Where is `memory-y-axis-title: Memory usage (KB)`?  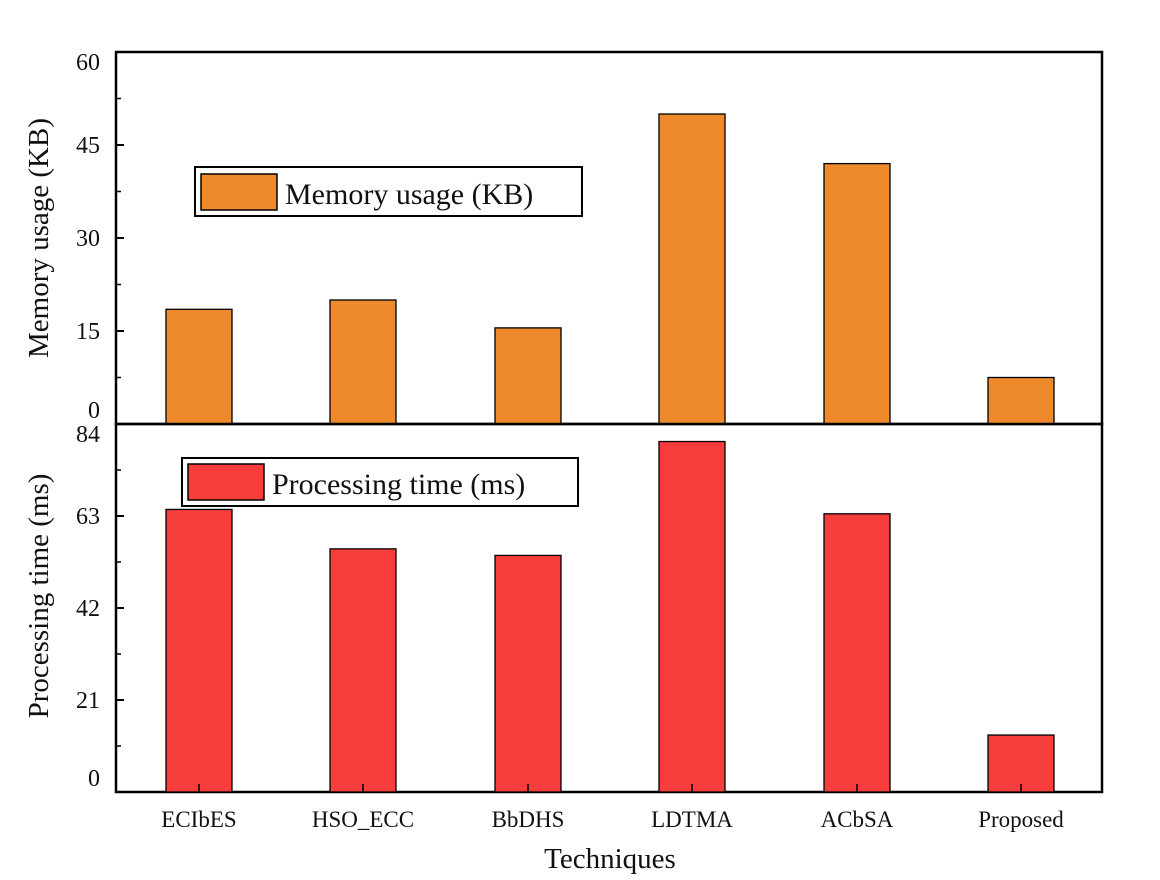
memory-y-axis-title: Memory usage (KB) is located at coordinates (39, 238).